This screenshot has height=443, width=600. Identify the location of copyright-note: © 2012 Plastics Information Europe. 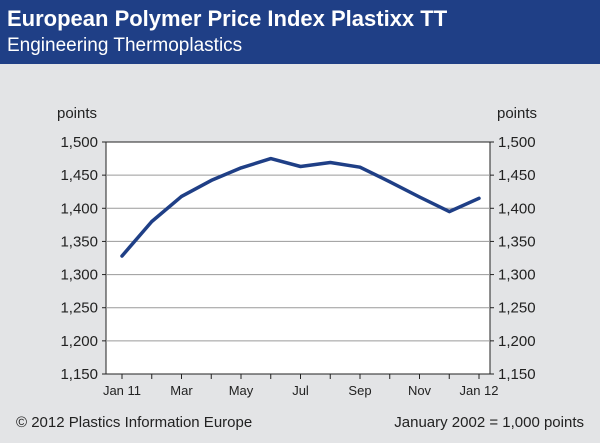
(134, 422).